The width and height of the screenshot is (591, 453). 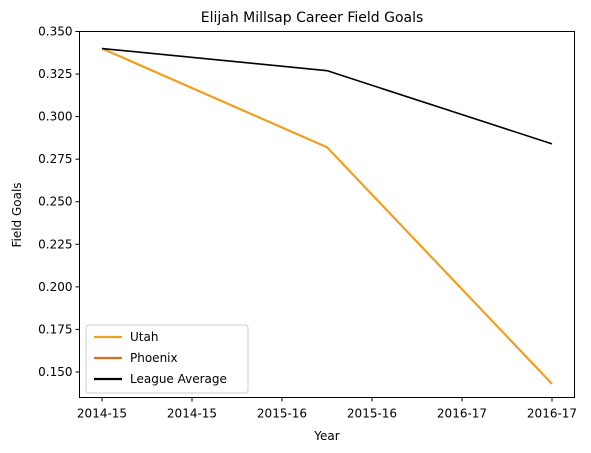 I want to click on legend: Utah Phoenix League Average, so click(x=167, y=359).